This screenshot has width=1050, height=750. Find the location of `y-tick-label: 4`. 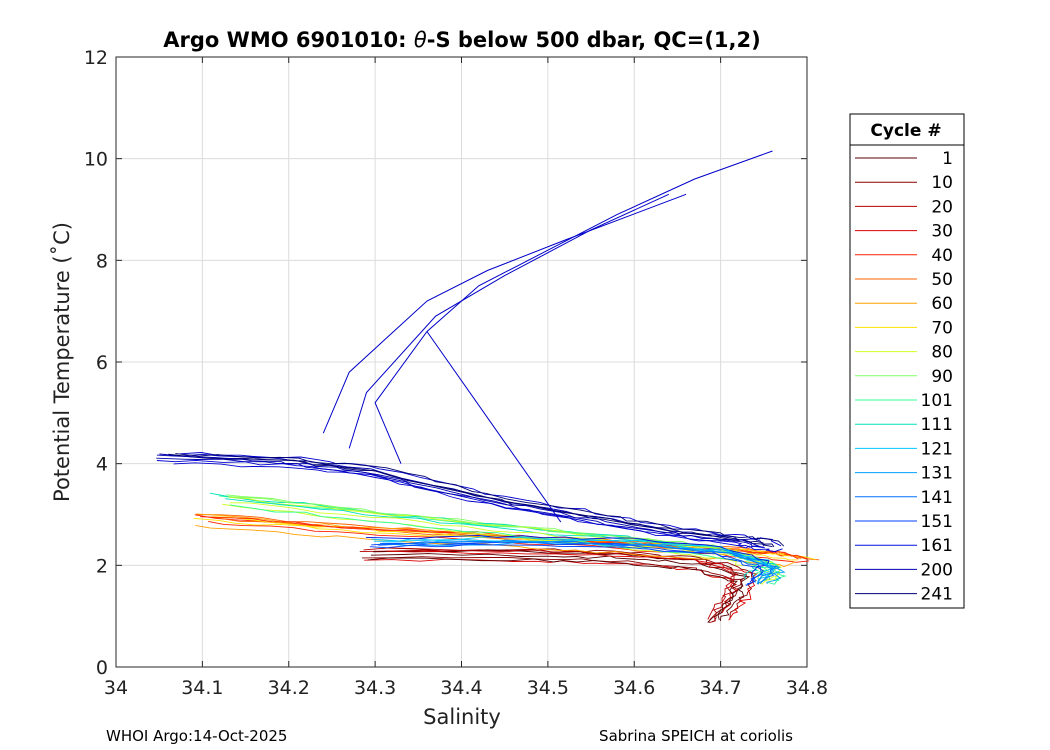

y-tick-label: 4 is located at coordinates (102, 465).